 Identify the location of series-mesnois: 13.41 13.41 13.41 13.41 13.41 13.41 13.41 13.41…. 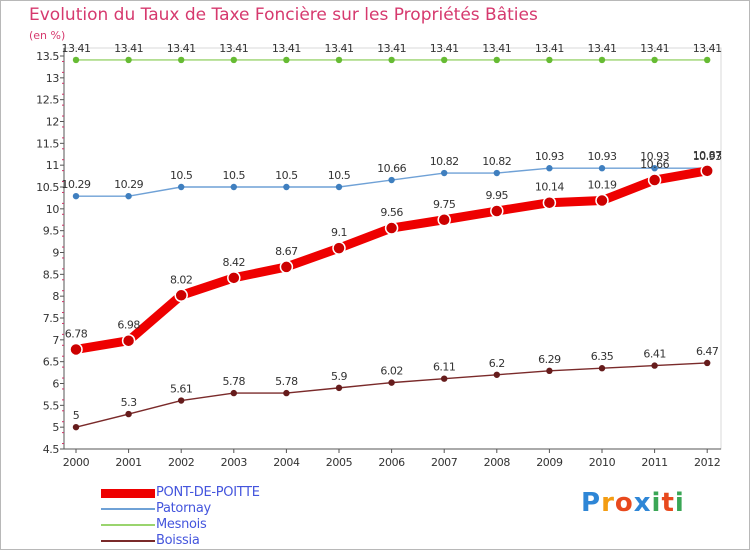
(392, 53).